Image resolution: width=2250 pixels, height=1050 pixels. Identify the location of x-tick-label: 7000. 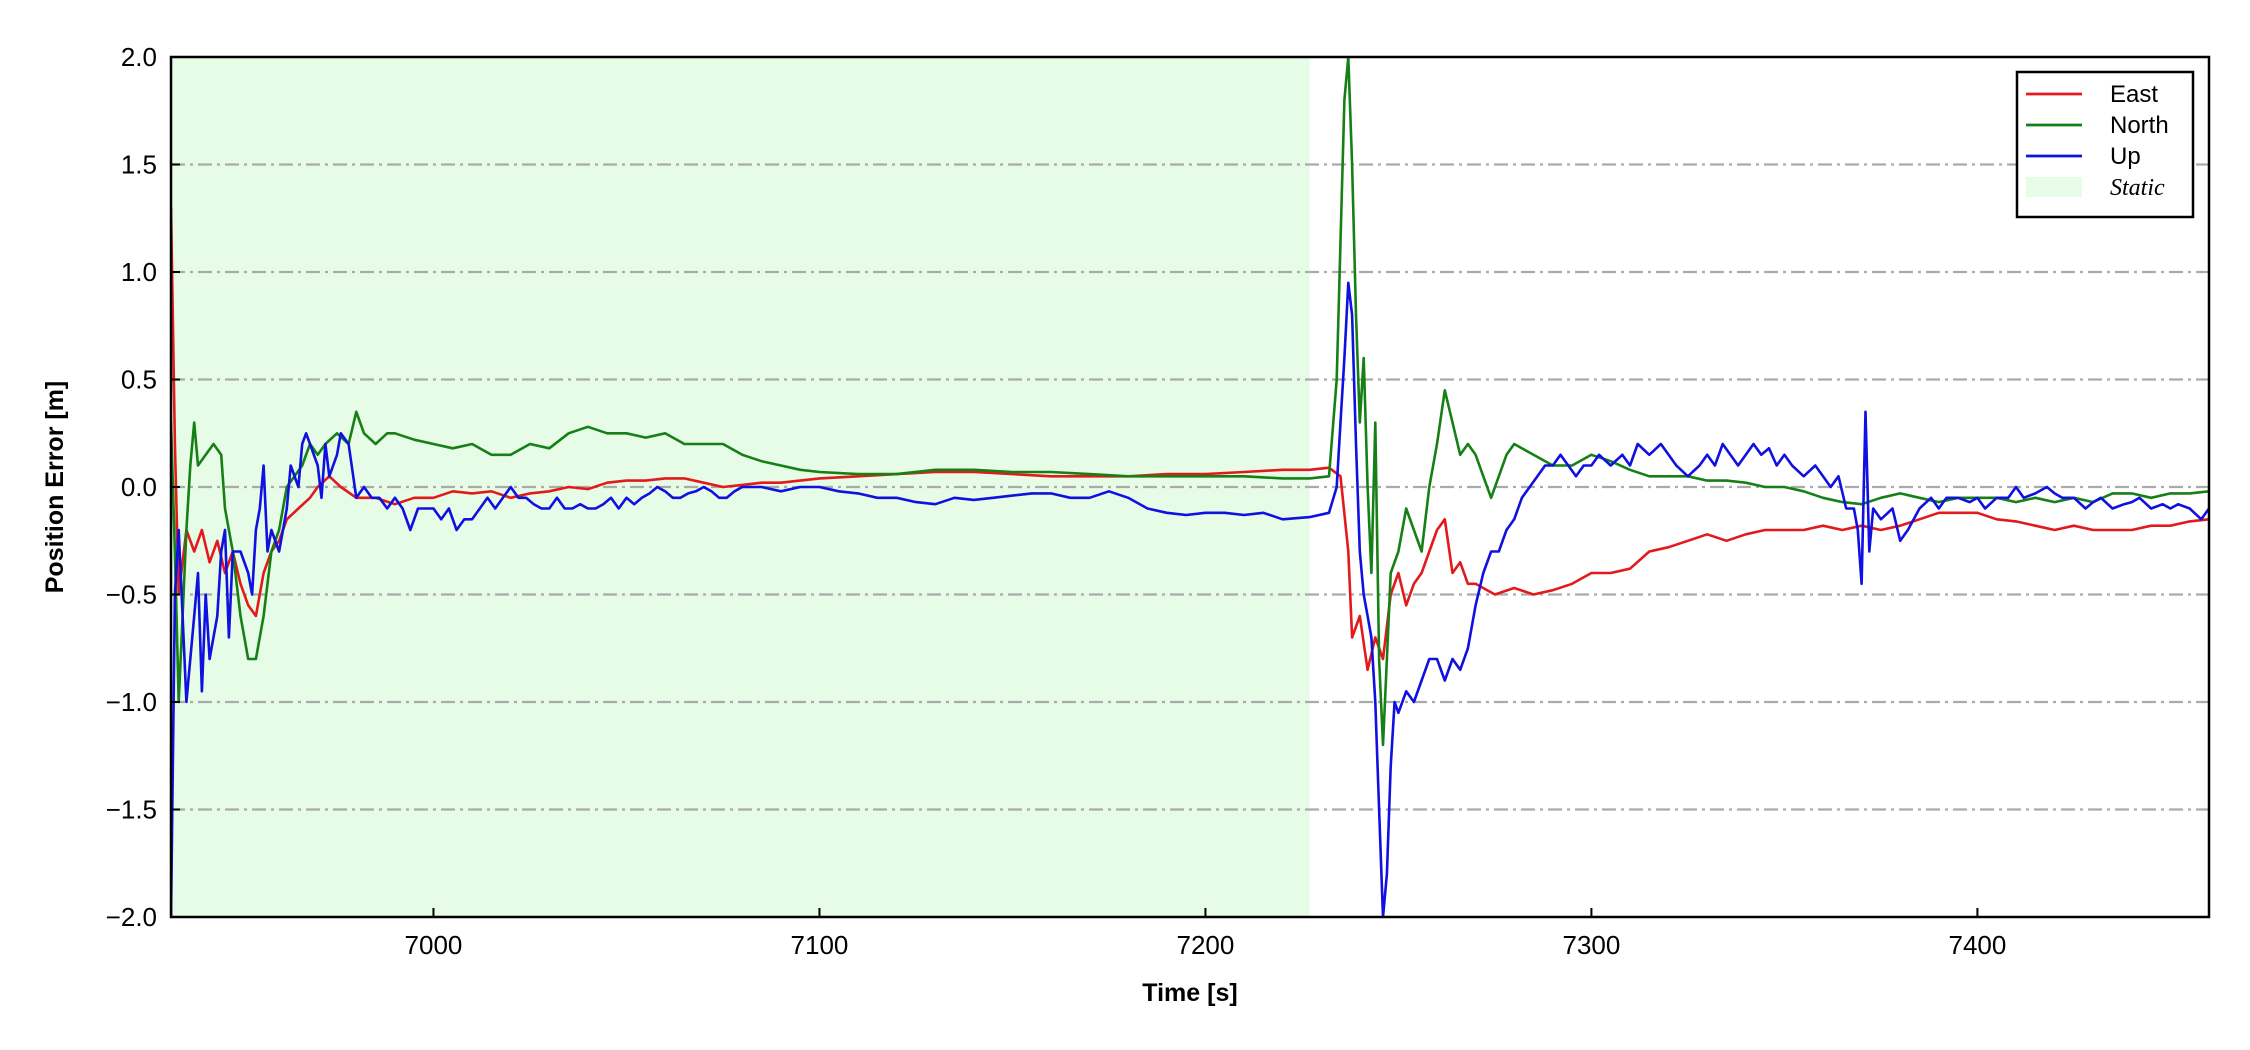
(434, 945).